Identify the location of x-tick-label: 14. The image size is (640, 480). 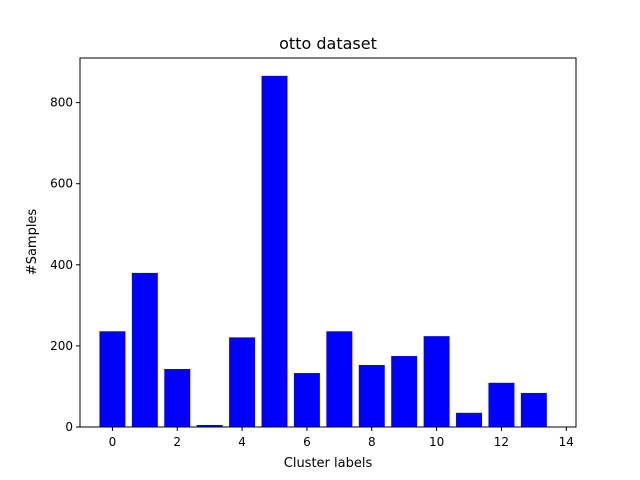
(566, 442).